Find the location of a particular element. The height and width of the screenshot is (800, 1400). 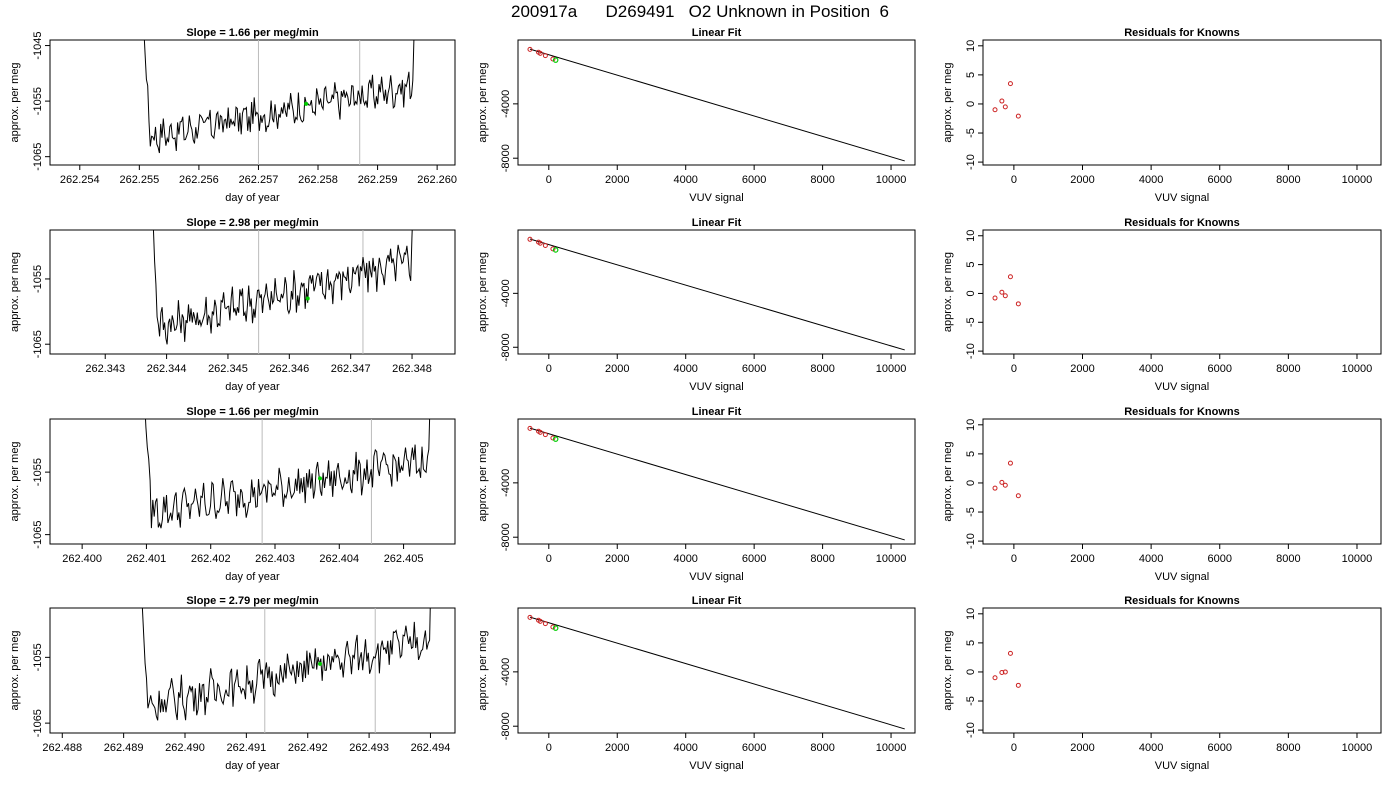

x-tick-label: 262.345 is located at coordinates (228, 369).